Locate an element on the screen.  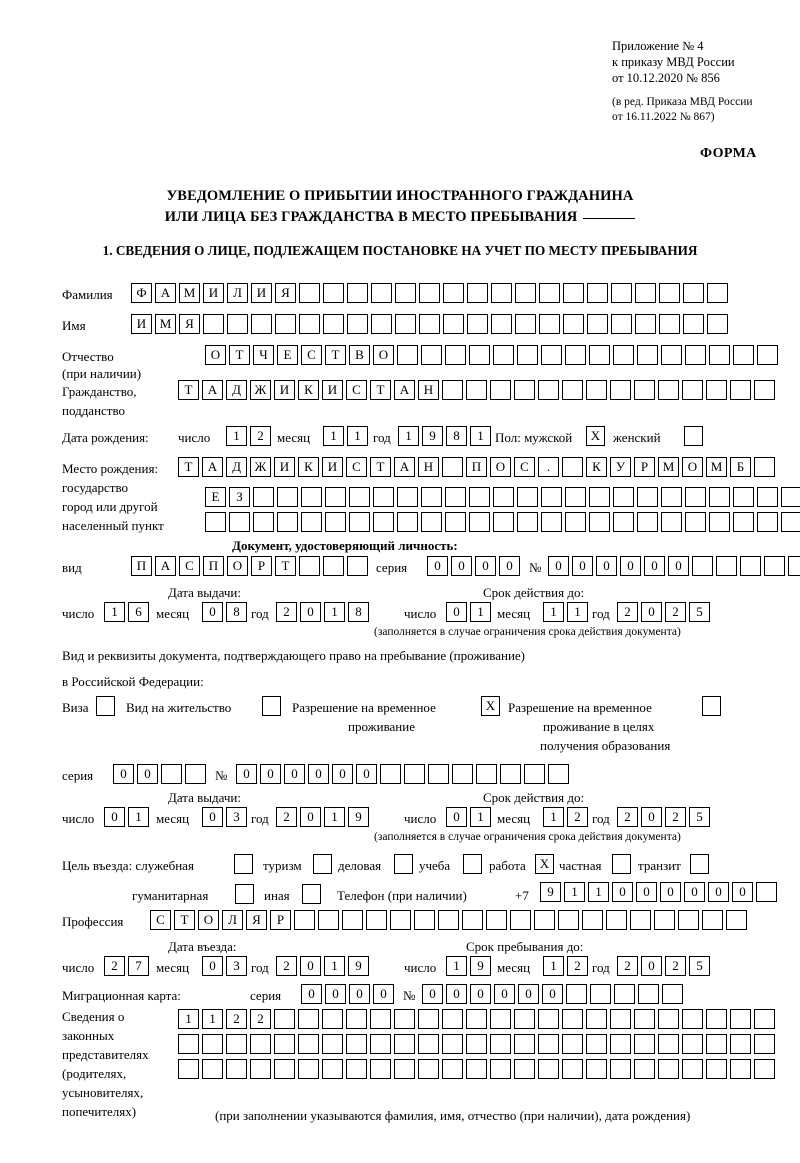
char-cell: К is located at coordinates (308, 390).